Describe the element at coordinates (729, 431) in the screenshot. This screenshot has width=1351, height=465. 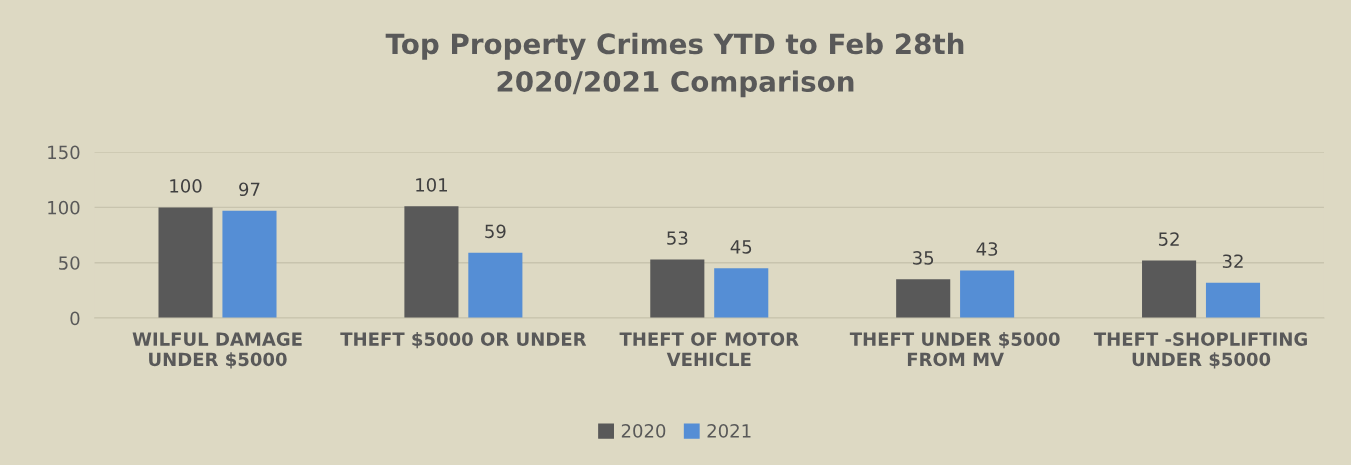
I see `legend-label: 2021` at that location.